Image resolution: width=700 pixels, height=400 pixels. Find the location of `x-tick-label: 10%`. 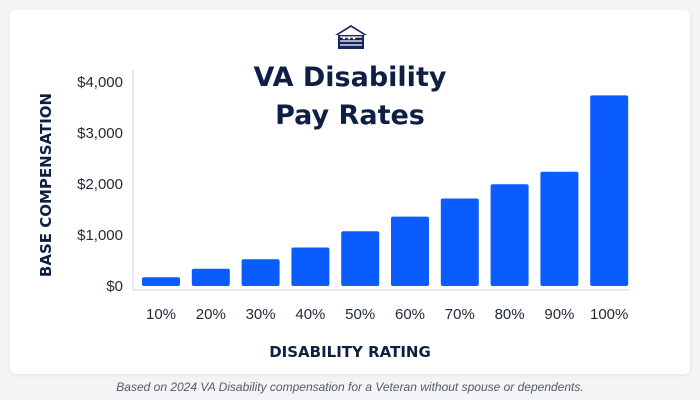

x-tick-label: 10% is located at coordinates (161, 314).